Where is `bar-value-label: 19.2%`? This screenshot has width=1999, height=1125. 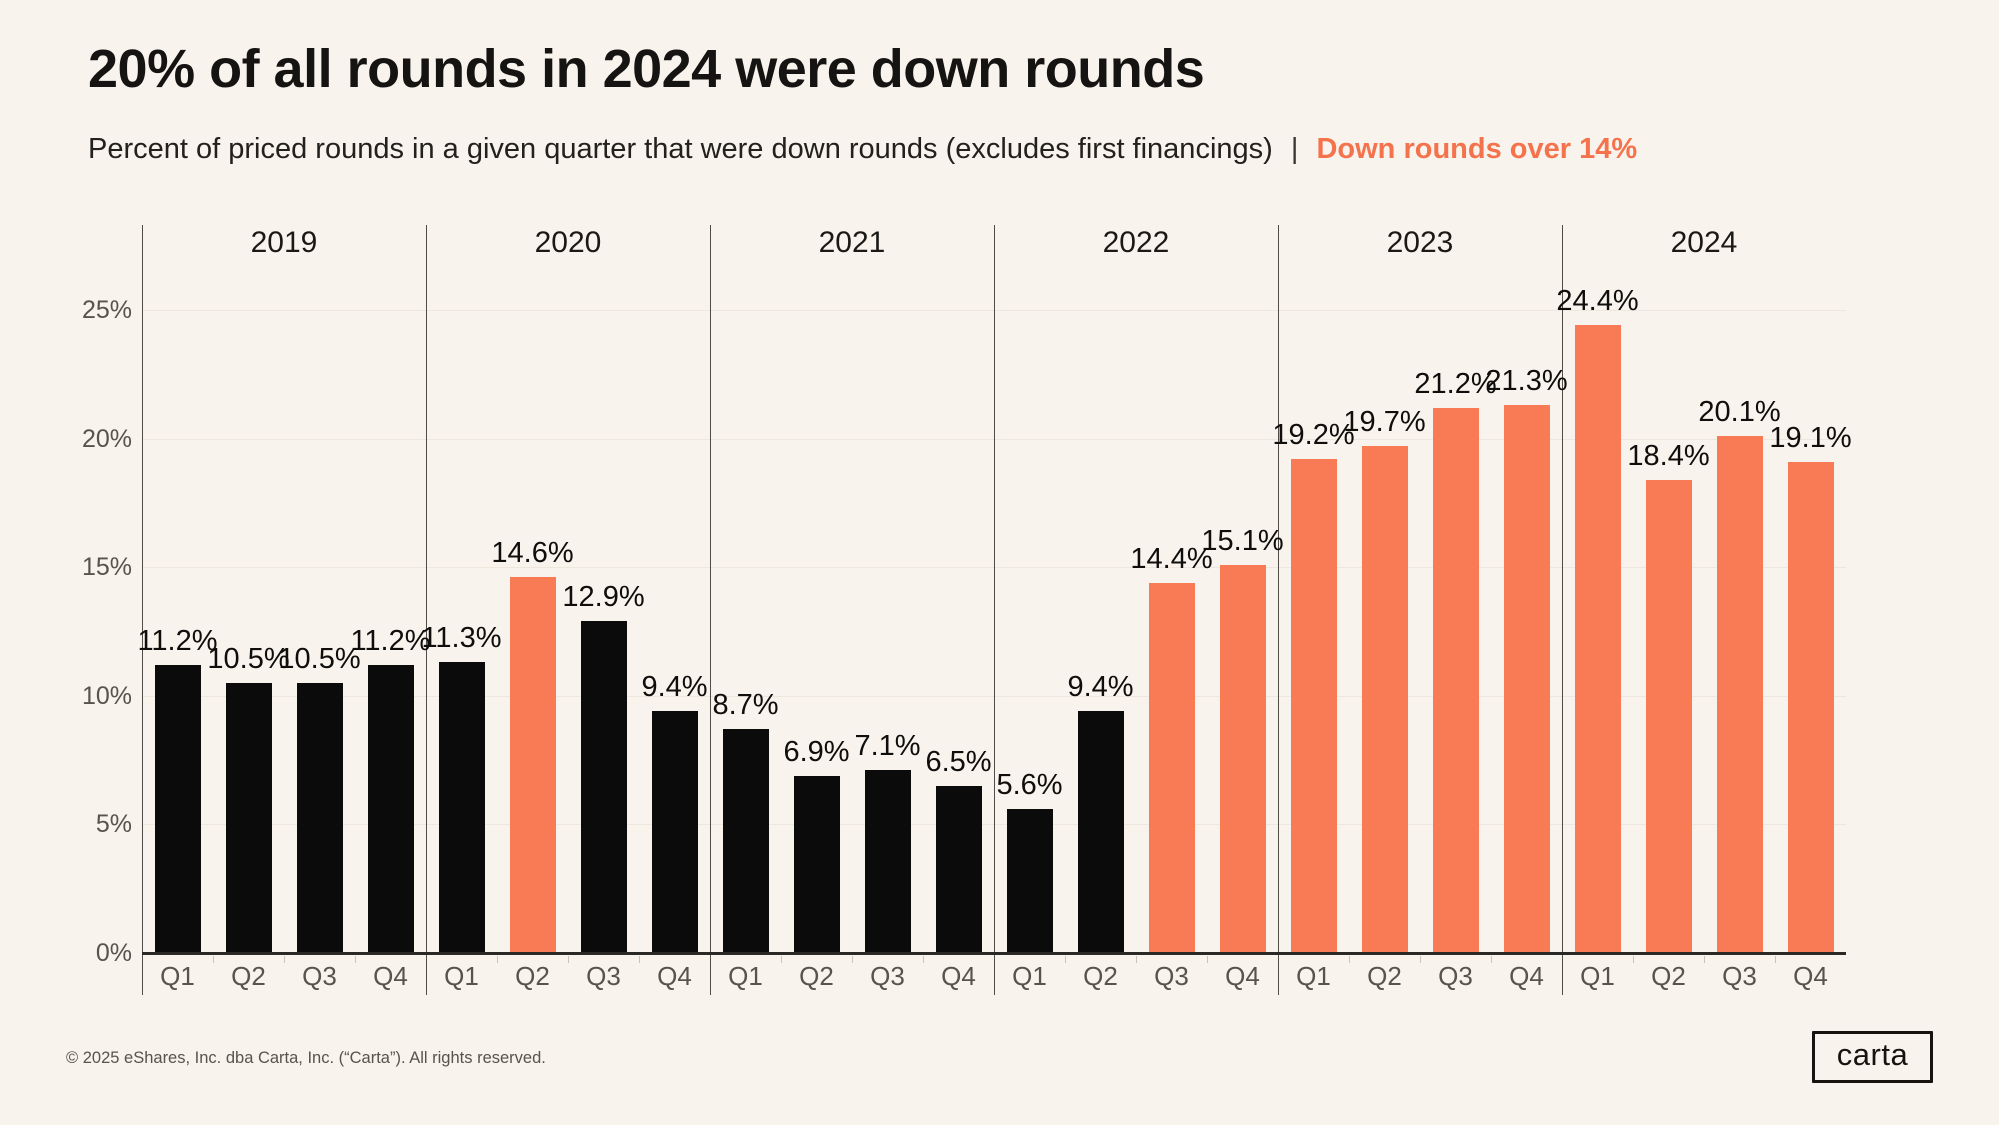 bar-value-label: 19.2% is located at coordinates (1313, 435).